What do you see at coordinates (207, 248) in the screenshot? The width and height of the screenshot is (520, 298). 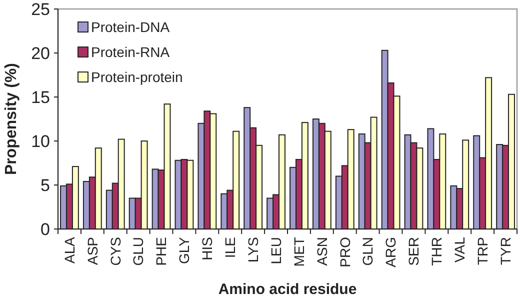 I see `x-tick-label: HIS` at bounding box center [207, 248].